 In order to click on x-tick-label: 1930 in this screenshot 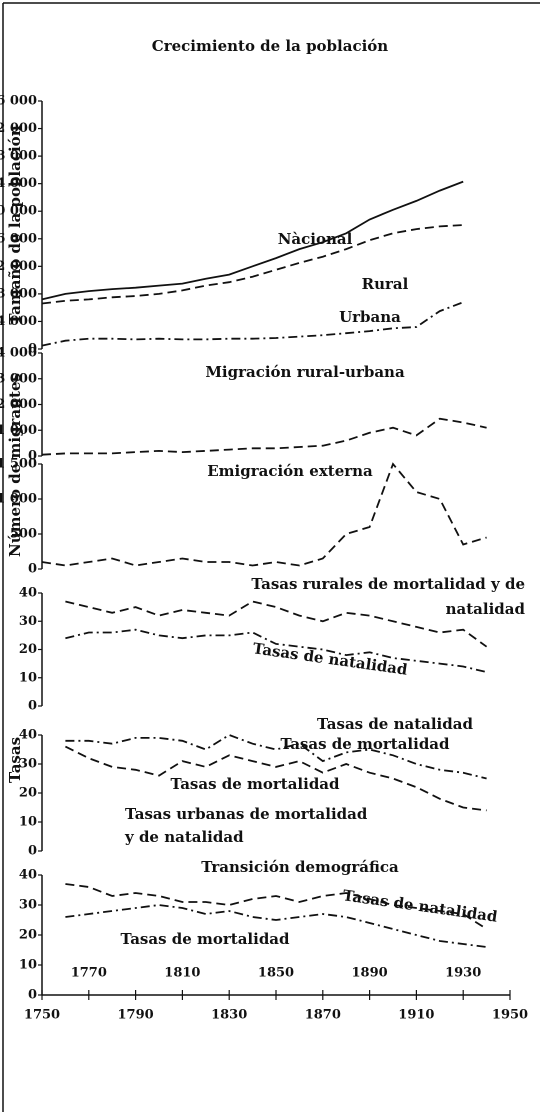, I will do `click(463, 973)`.